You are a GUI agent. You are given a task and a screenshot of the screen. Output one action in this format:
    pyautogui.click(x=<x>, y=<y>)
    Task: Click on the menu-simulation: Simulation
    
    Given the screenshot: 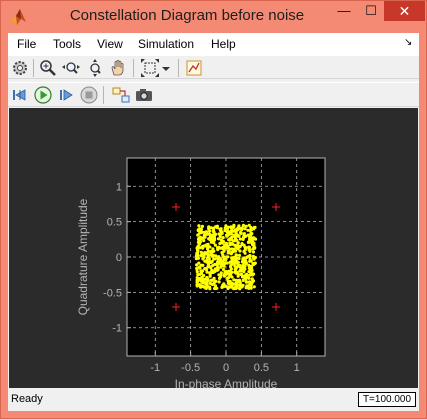 What is the action you would take?
    pyautogui.click(x=166, y=44)
    